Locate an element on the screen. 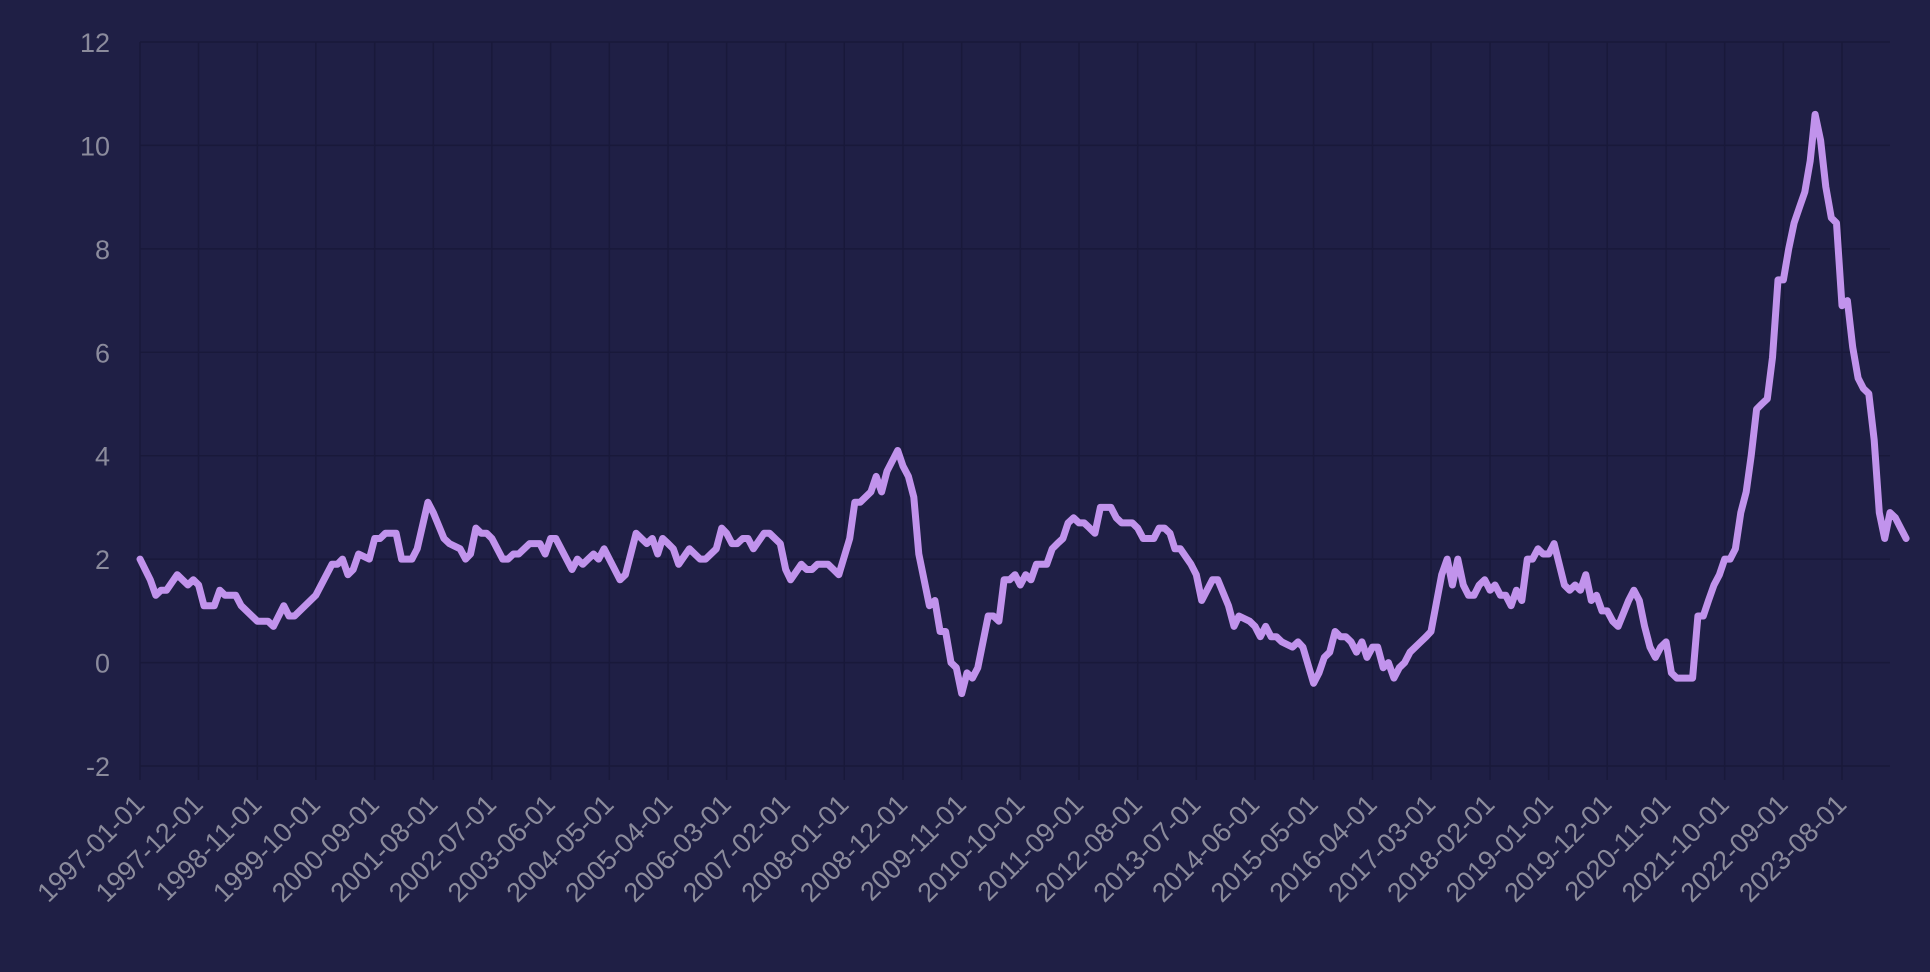  y-tick-label: 10 is located at coordinates (95, 146).